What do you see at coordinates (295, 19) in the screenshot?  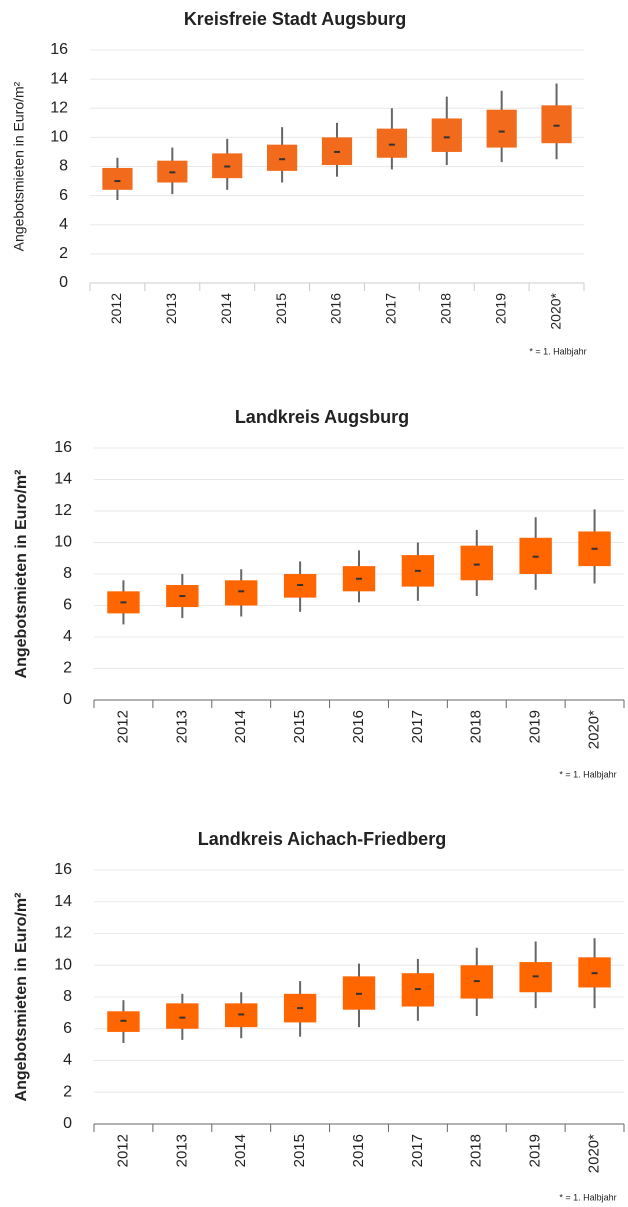 I see `chart-title: Kreisfreie Stadt Augsburg` at bounding box center [295, 19].